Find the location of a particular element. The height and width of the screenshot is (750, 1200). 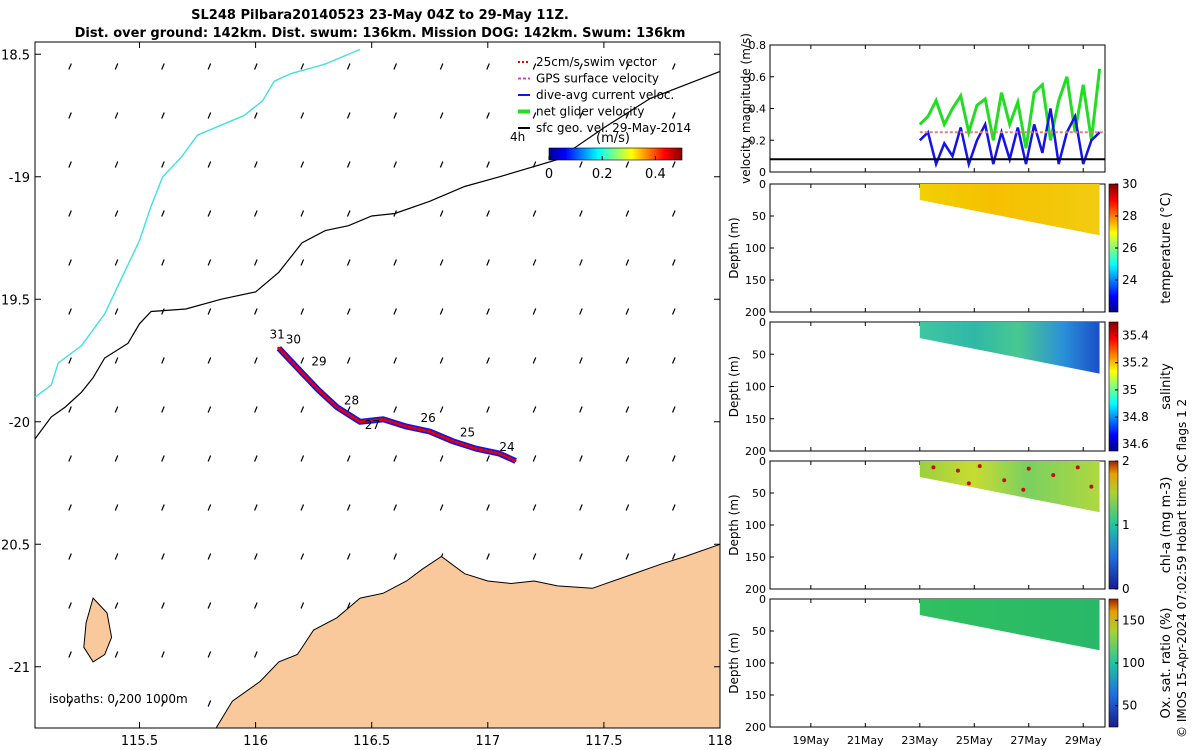

oxygen-colorbar-label: Ox. sat. ratio (%) is located at coordinates (1166, 663).